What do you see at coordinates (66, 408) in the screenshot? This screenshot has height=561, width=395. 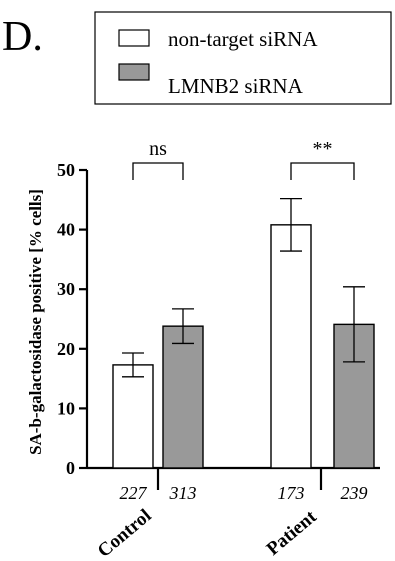 I see `y-tick-label: 10` at bounding box center [66, 408].